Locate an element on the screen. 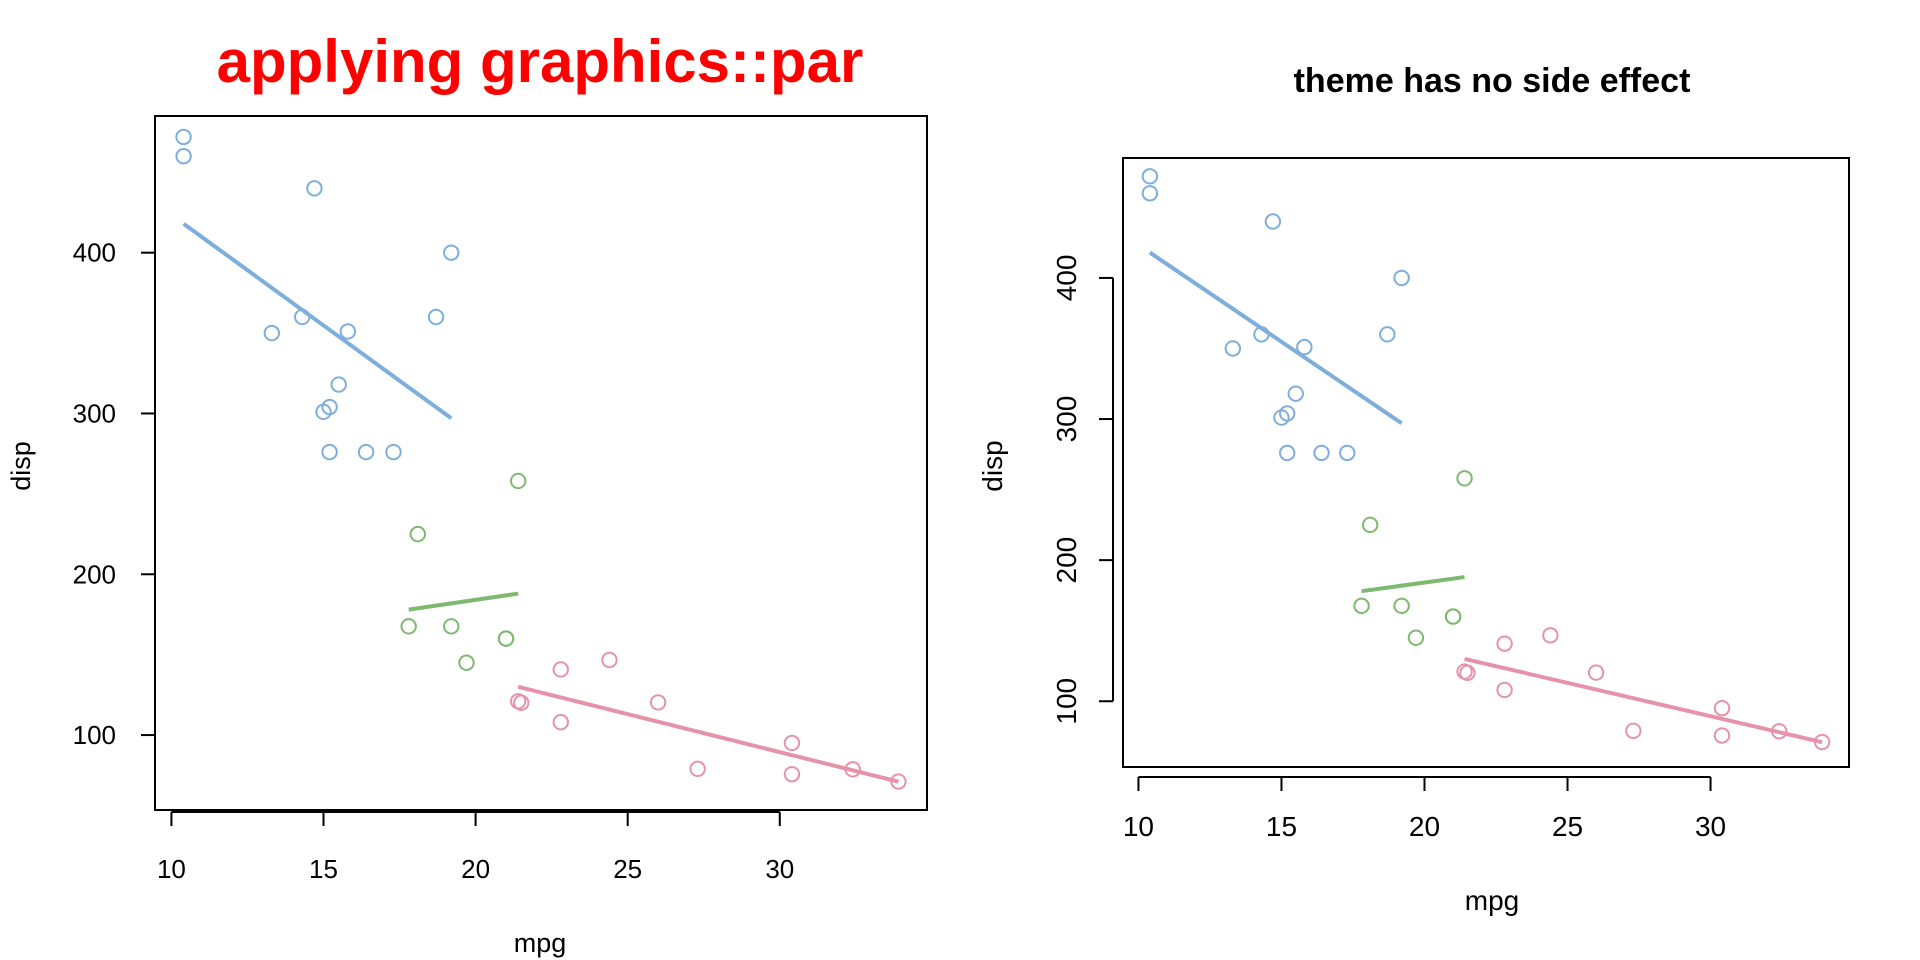  right-chart-title: theme has no side effect is located at coordinates (1492, 81).